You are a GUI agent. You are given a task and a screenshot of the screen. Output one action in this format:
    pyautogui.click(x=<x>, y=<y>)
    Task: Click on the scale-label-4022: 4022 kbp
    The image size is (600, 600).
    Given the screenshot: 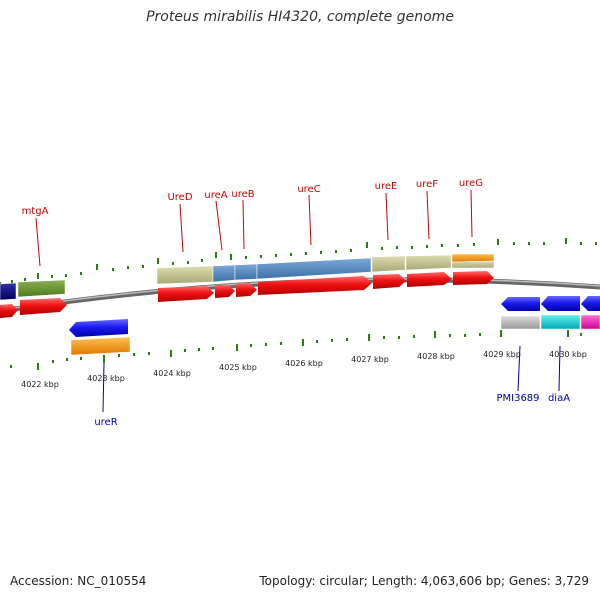 What is the action you would take?
    pyautogui.click(x=40, y=384)
    